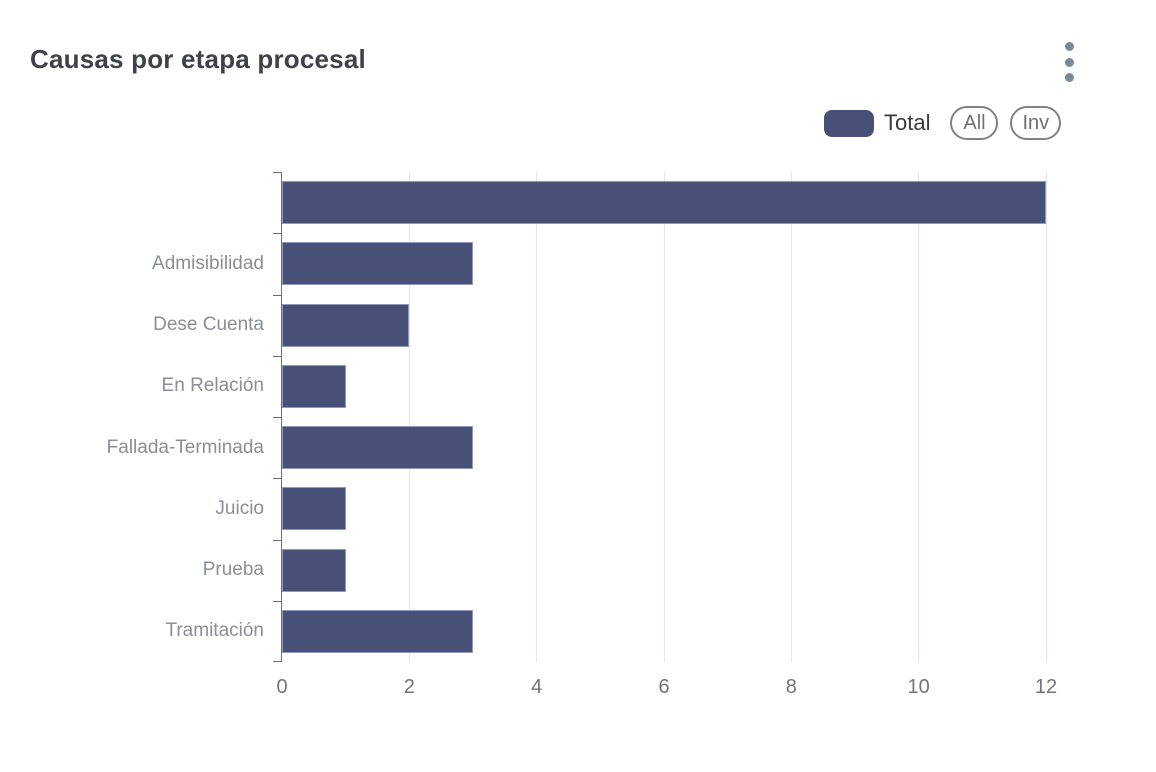  What do you see at coordinates (943, 123) in the screenshot?
I see `legend: Total All Inv` at bounding box center [943, 123].